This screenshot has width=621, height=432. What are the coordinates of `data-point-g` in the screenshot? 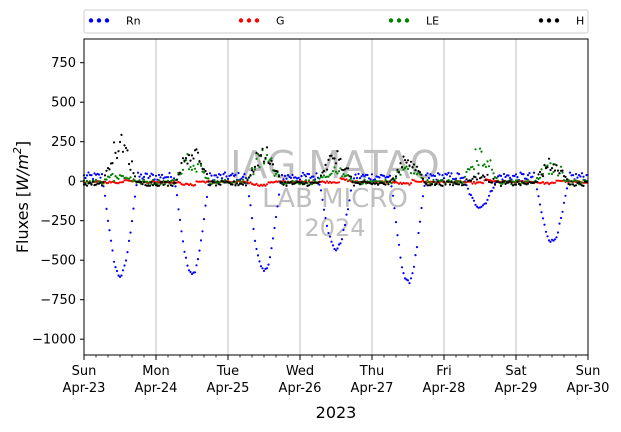 It's located at (474, 181).